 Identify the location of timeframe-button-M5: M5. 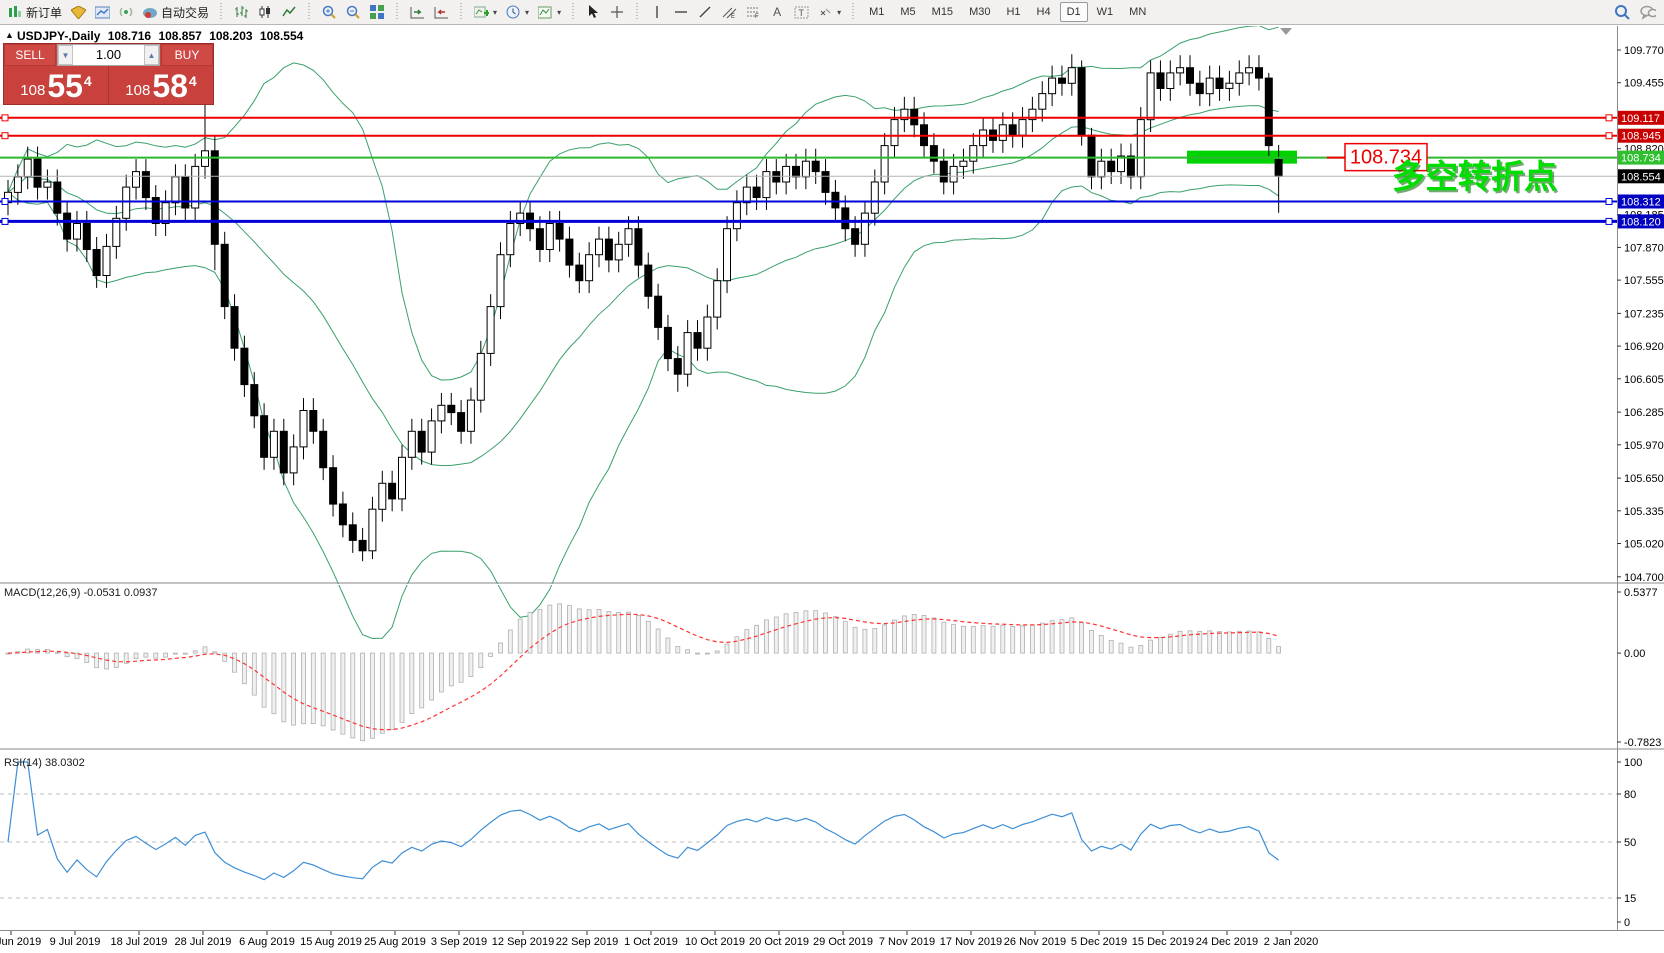
(908, 12).